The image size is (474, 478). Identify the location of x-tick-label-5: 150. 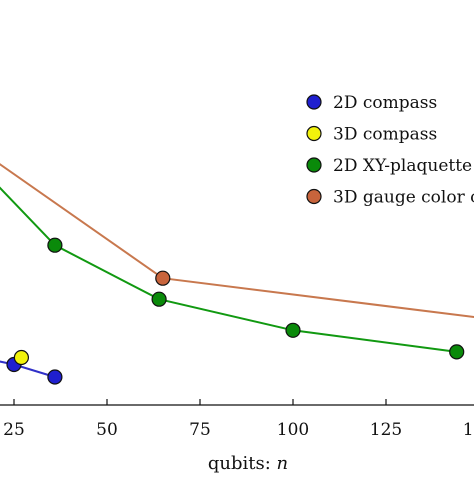
(468, 430).